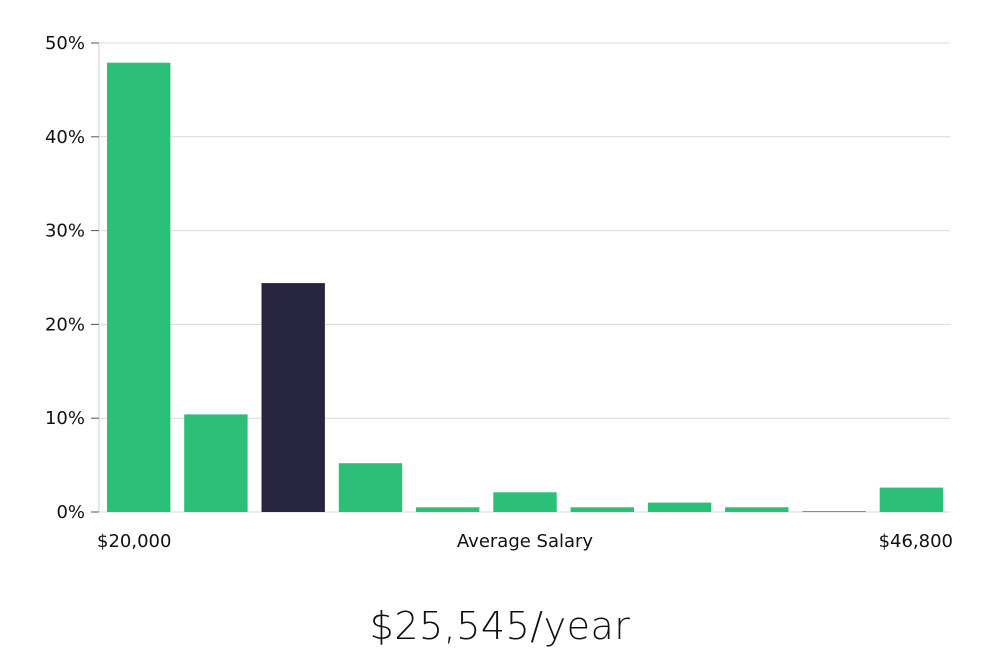 The width and height of the screenshot is (1000, 660). What do you see at coordinates (72, 278) in the screenshot?
I see `y-axis: 0% 10% 20% 30% 40% 50%` at bounding box center [72, 278].